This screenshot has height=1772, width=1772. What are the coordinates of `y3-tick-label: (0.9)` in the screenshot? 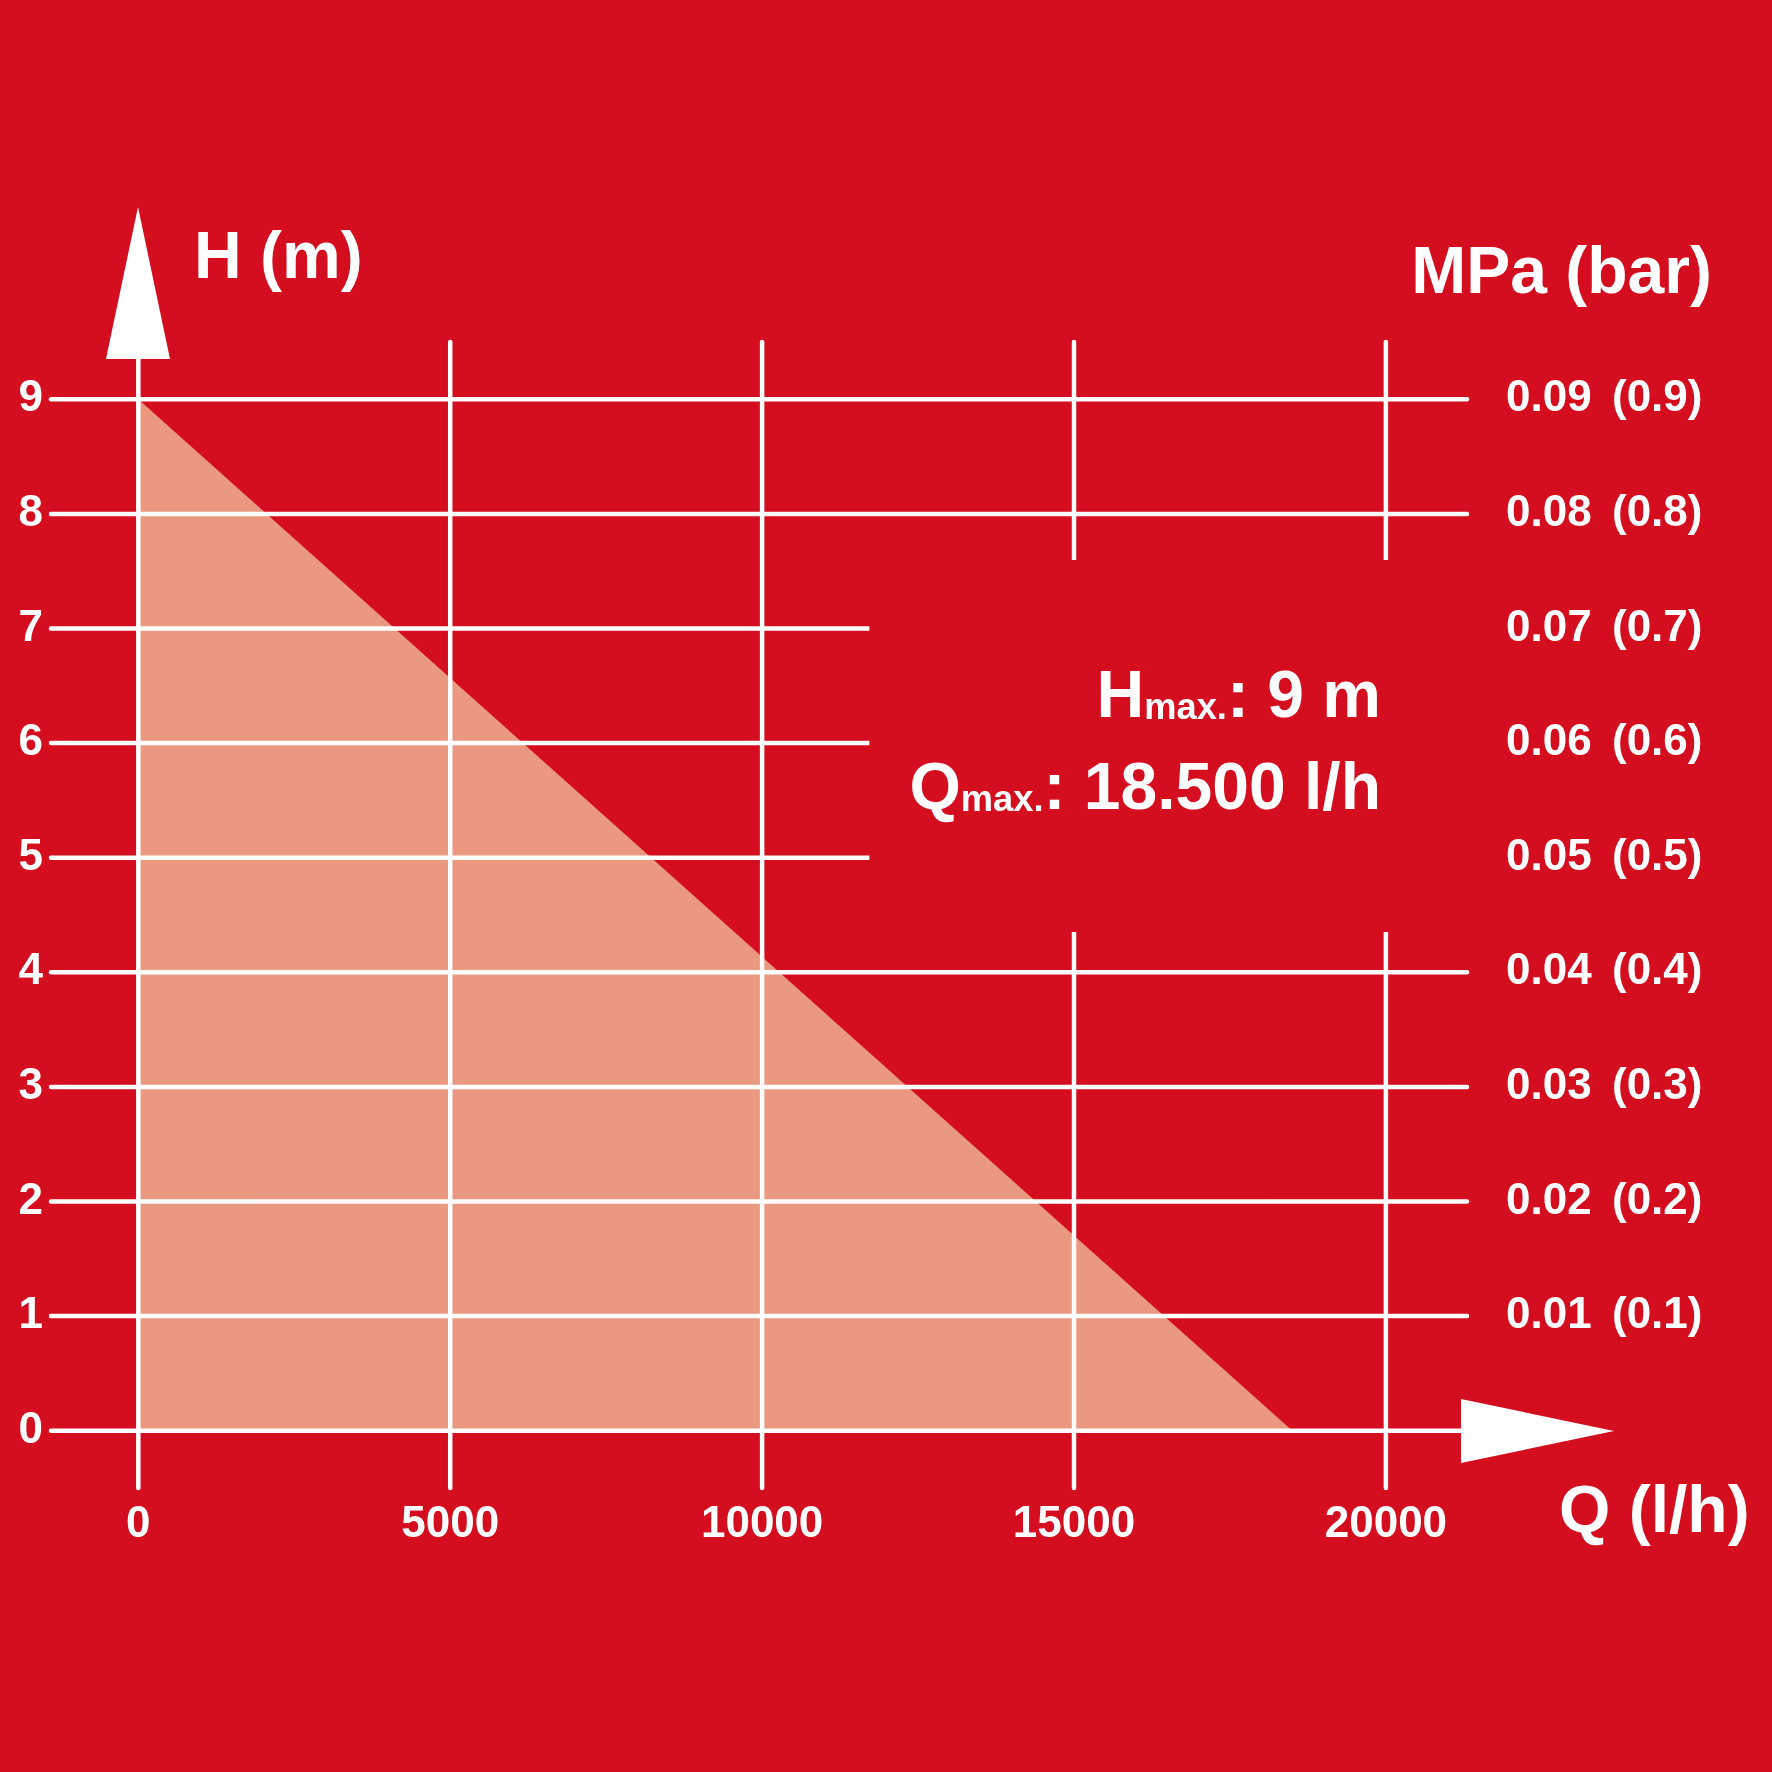 It's located at (1657, 396).